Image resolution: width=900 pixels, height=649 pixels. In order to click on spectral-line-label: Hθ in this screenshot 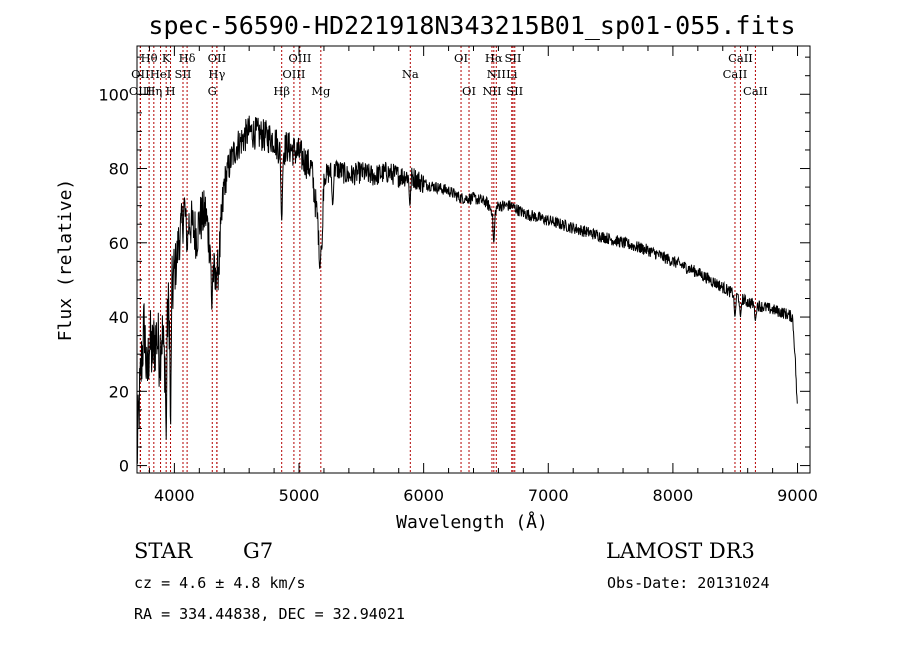, I will do `click(149, 58)`.